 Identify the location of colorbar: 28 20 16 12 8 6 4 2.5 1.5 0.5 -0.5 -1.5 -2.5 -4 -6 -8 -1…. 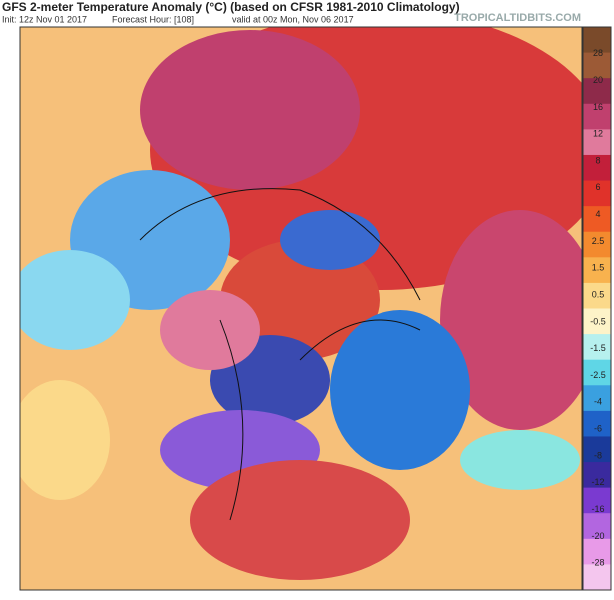
(597, 308).